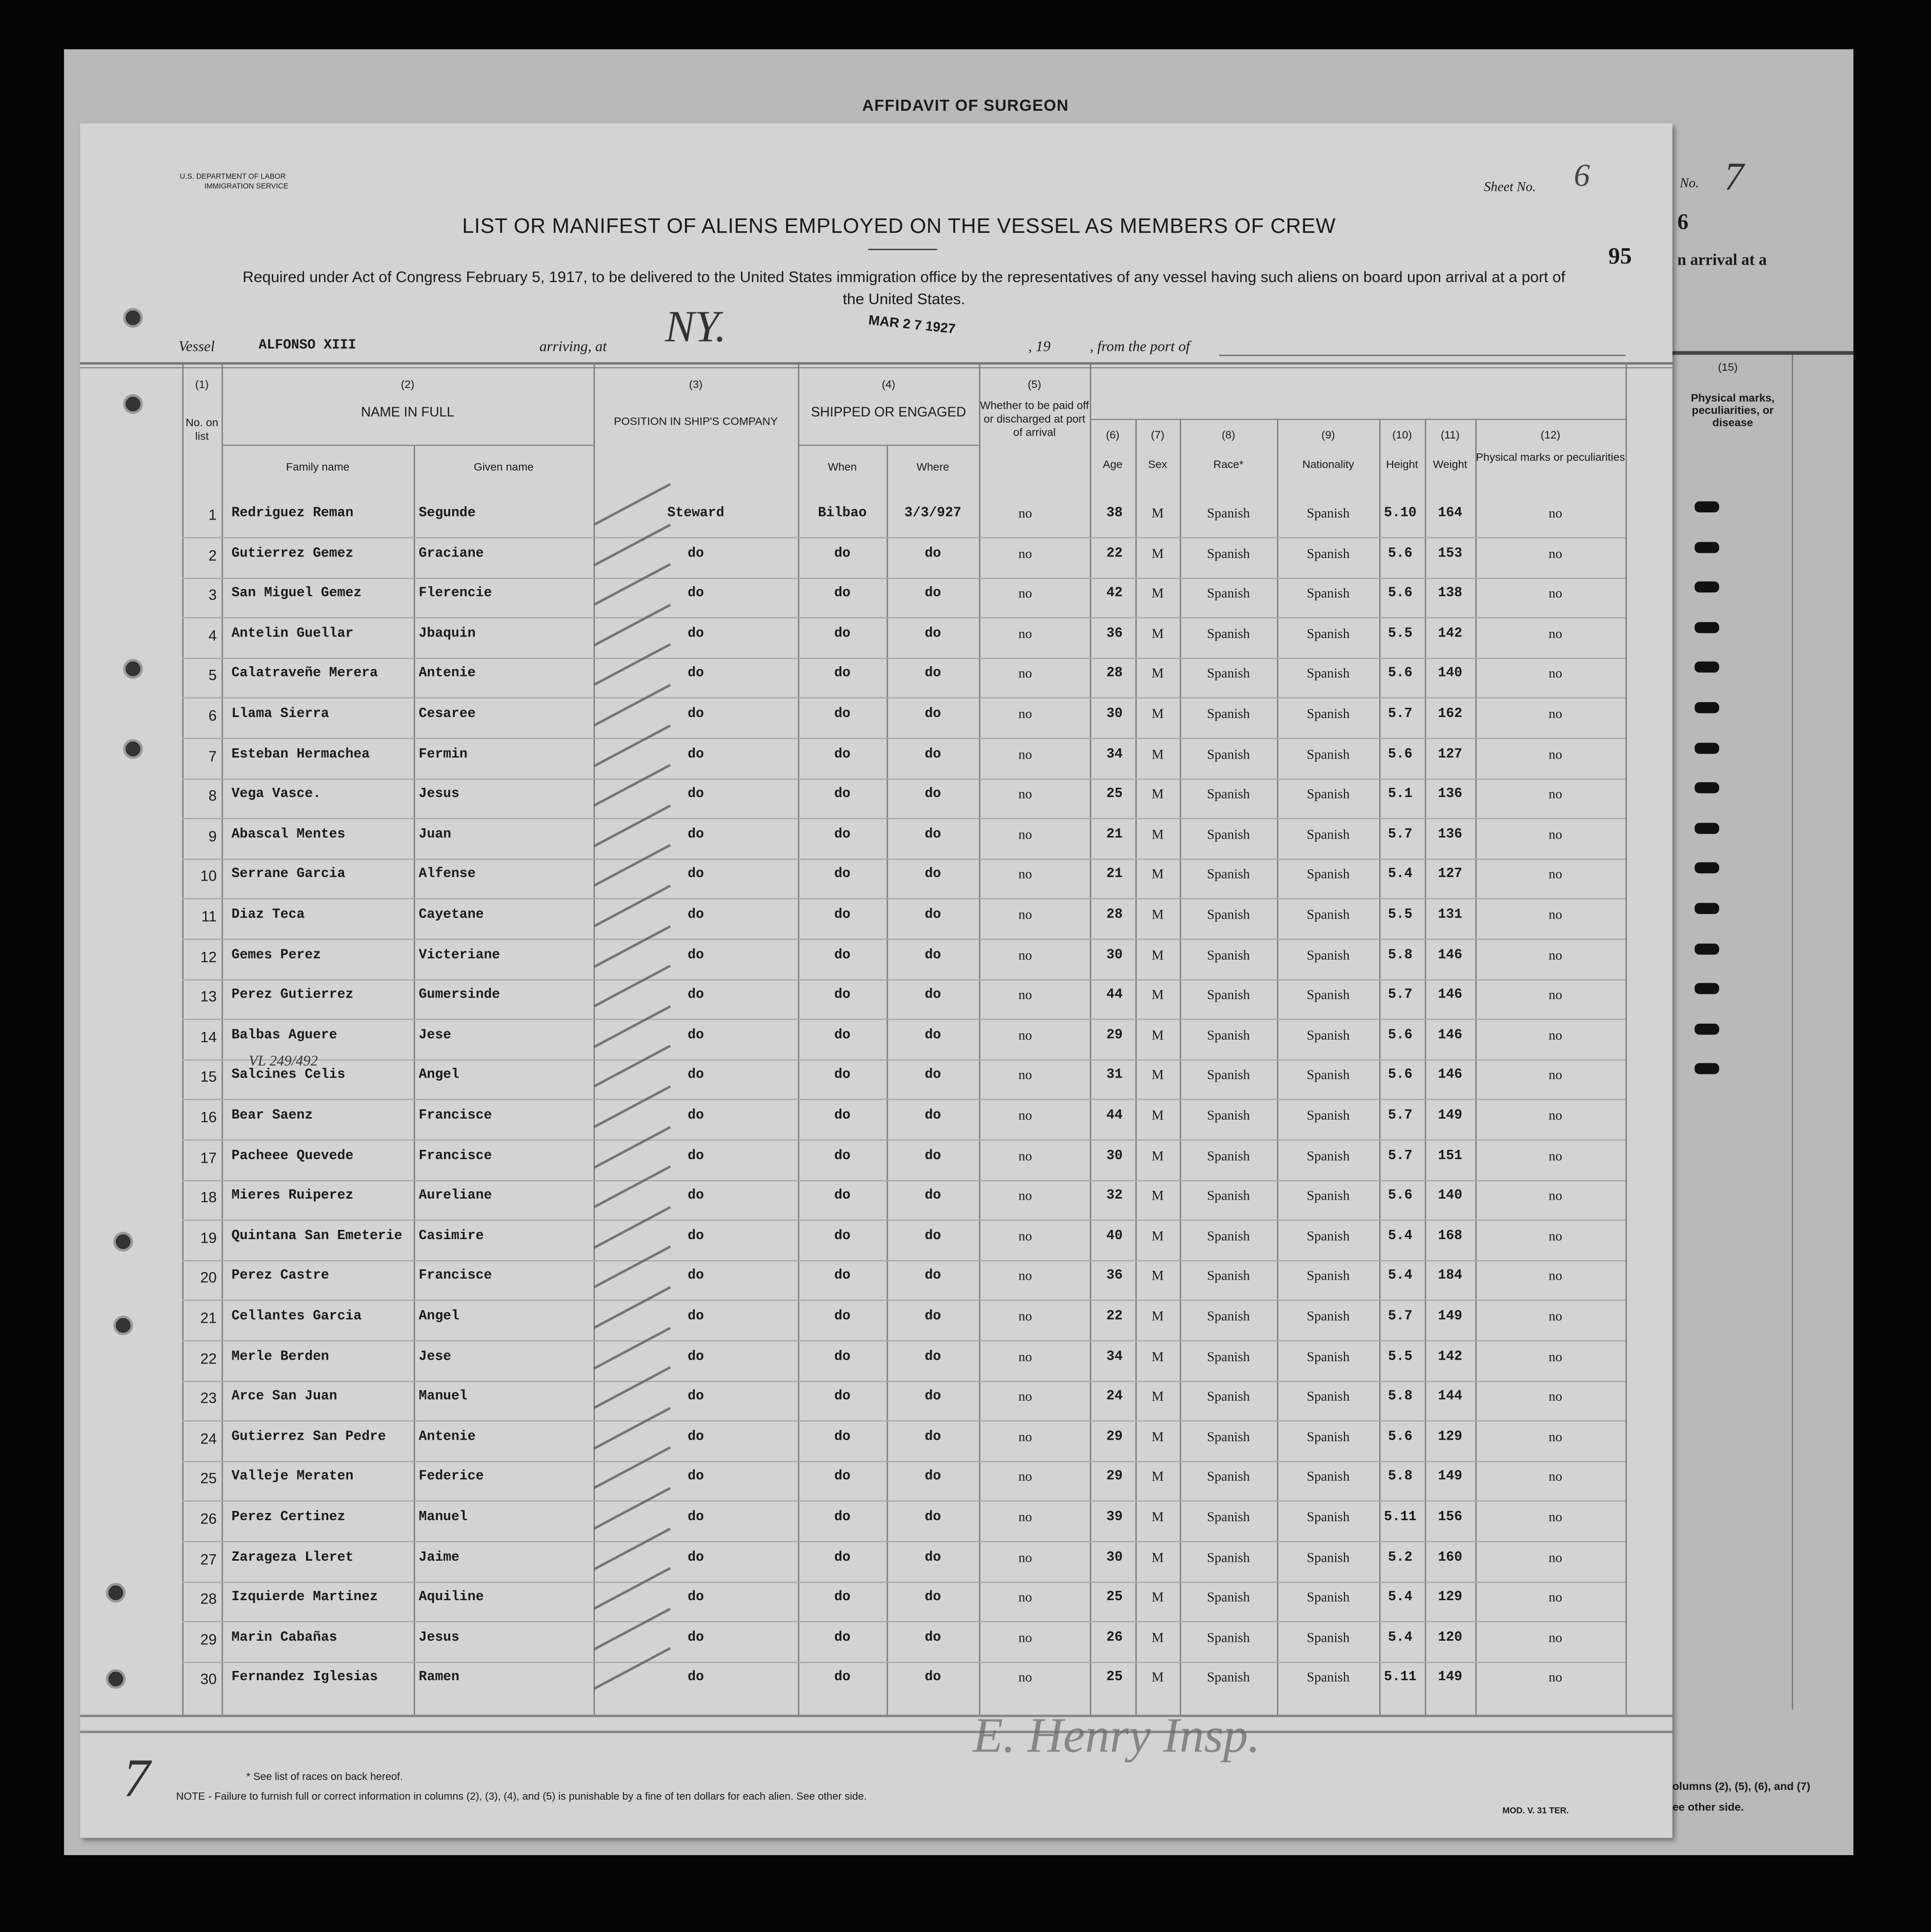  Describe the element at coordinates (1550, 458) in the screenshot. I see `col12-header: Physical marks or peculiarities` at that location.